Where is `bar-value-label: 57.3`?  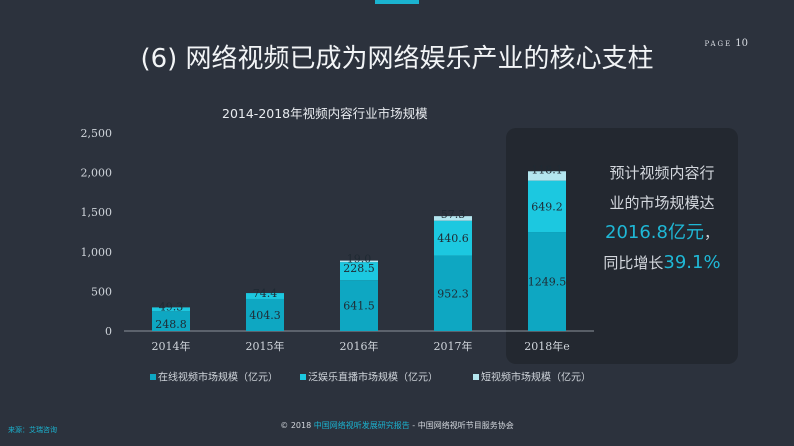 bar-value-label: 57.3 is located at coordinates (453, 214).